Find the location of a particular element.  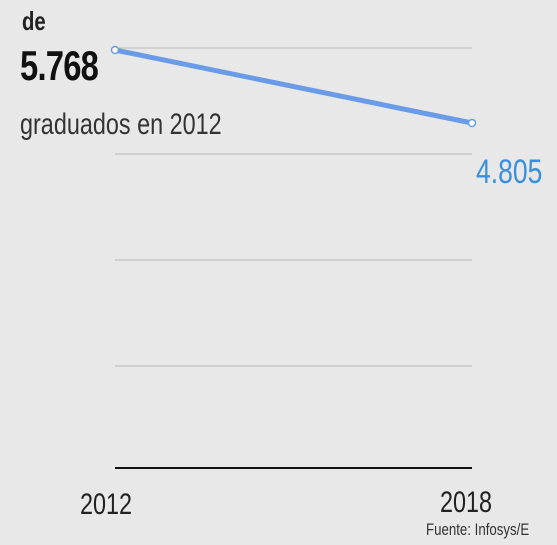

end-value-label: 4.805 is located at coordinates (509, 172).